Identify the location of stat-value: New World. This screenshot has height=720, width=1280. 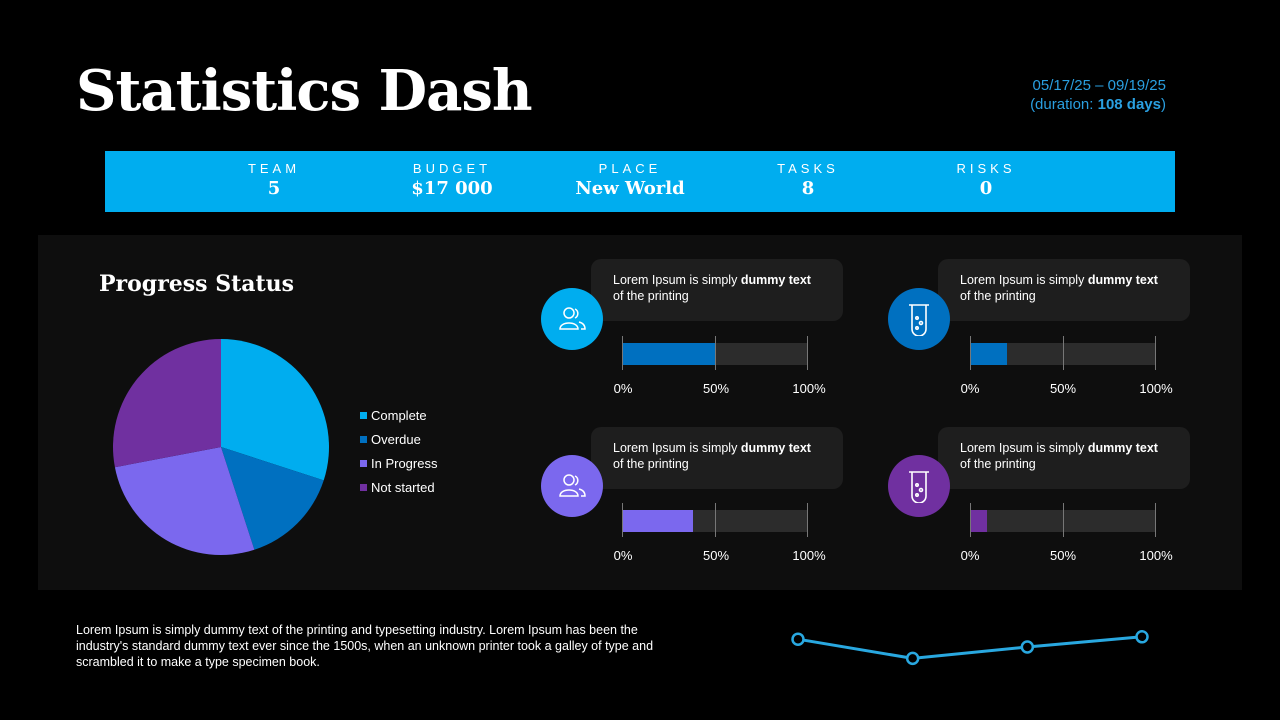
(630, 188).